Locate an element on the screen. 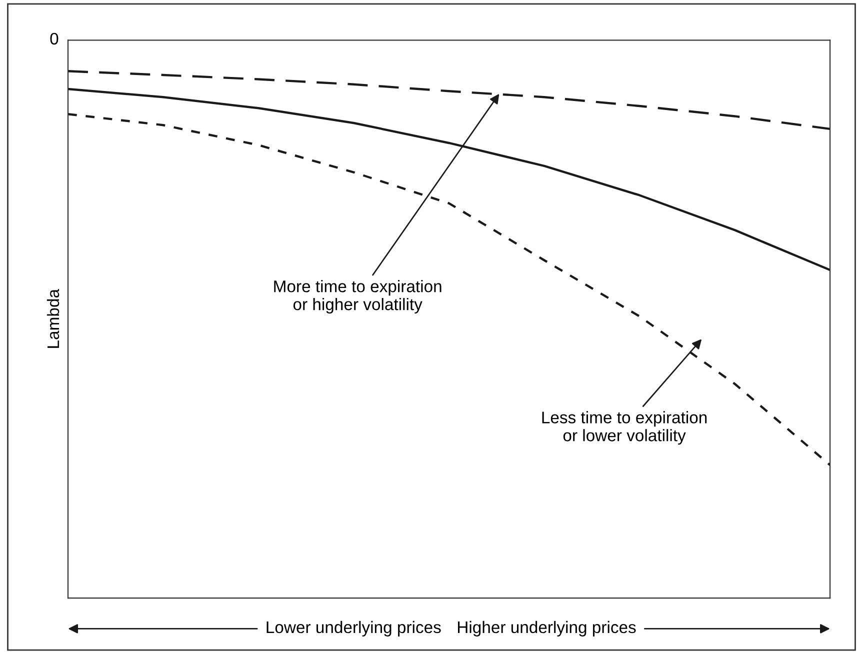 The width and height of the screenshot is (863, 654). text: Lower underlying prices is located at coordinates (353, 628).